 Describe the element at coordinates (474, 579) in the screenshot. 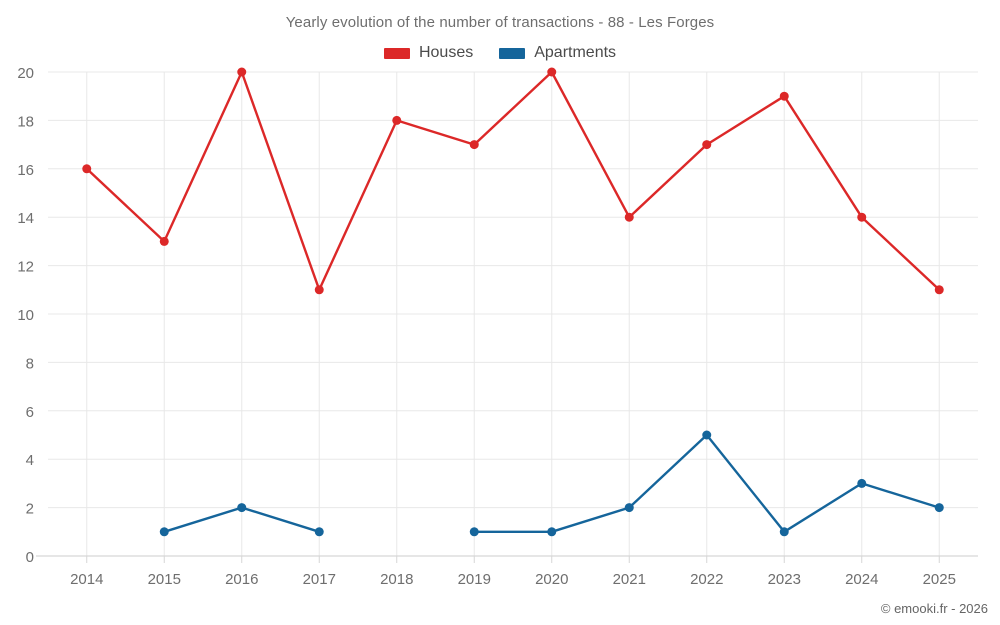

I see `x-axis-tick-label: 2019` at that location.